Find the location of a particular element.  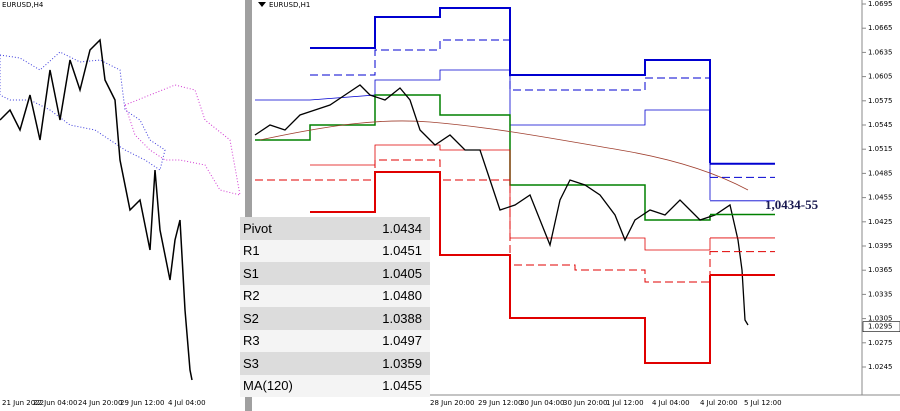

cloud-magenta is located at coordinates (182, 140).